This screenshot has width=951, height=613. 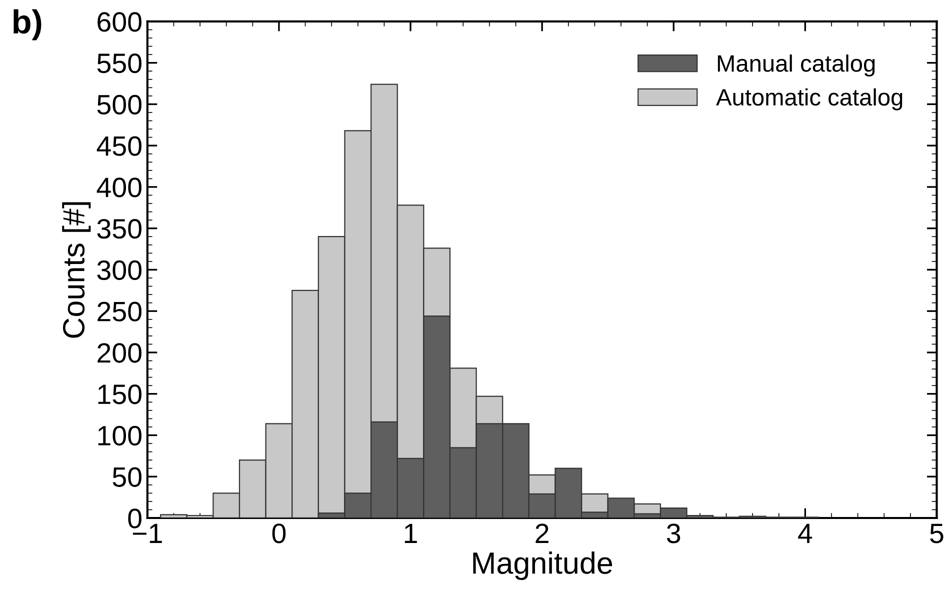 I want to click on y-tick-label: 50, so click(x=127, y=477).